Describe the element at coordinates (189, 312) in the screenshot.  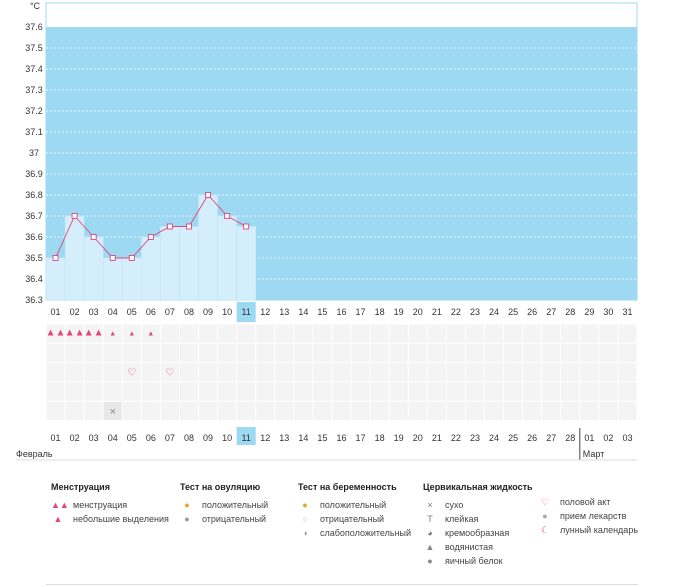
I see `day-label-top: 08` at that location.